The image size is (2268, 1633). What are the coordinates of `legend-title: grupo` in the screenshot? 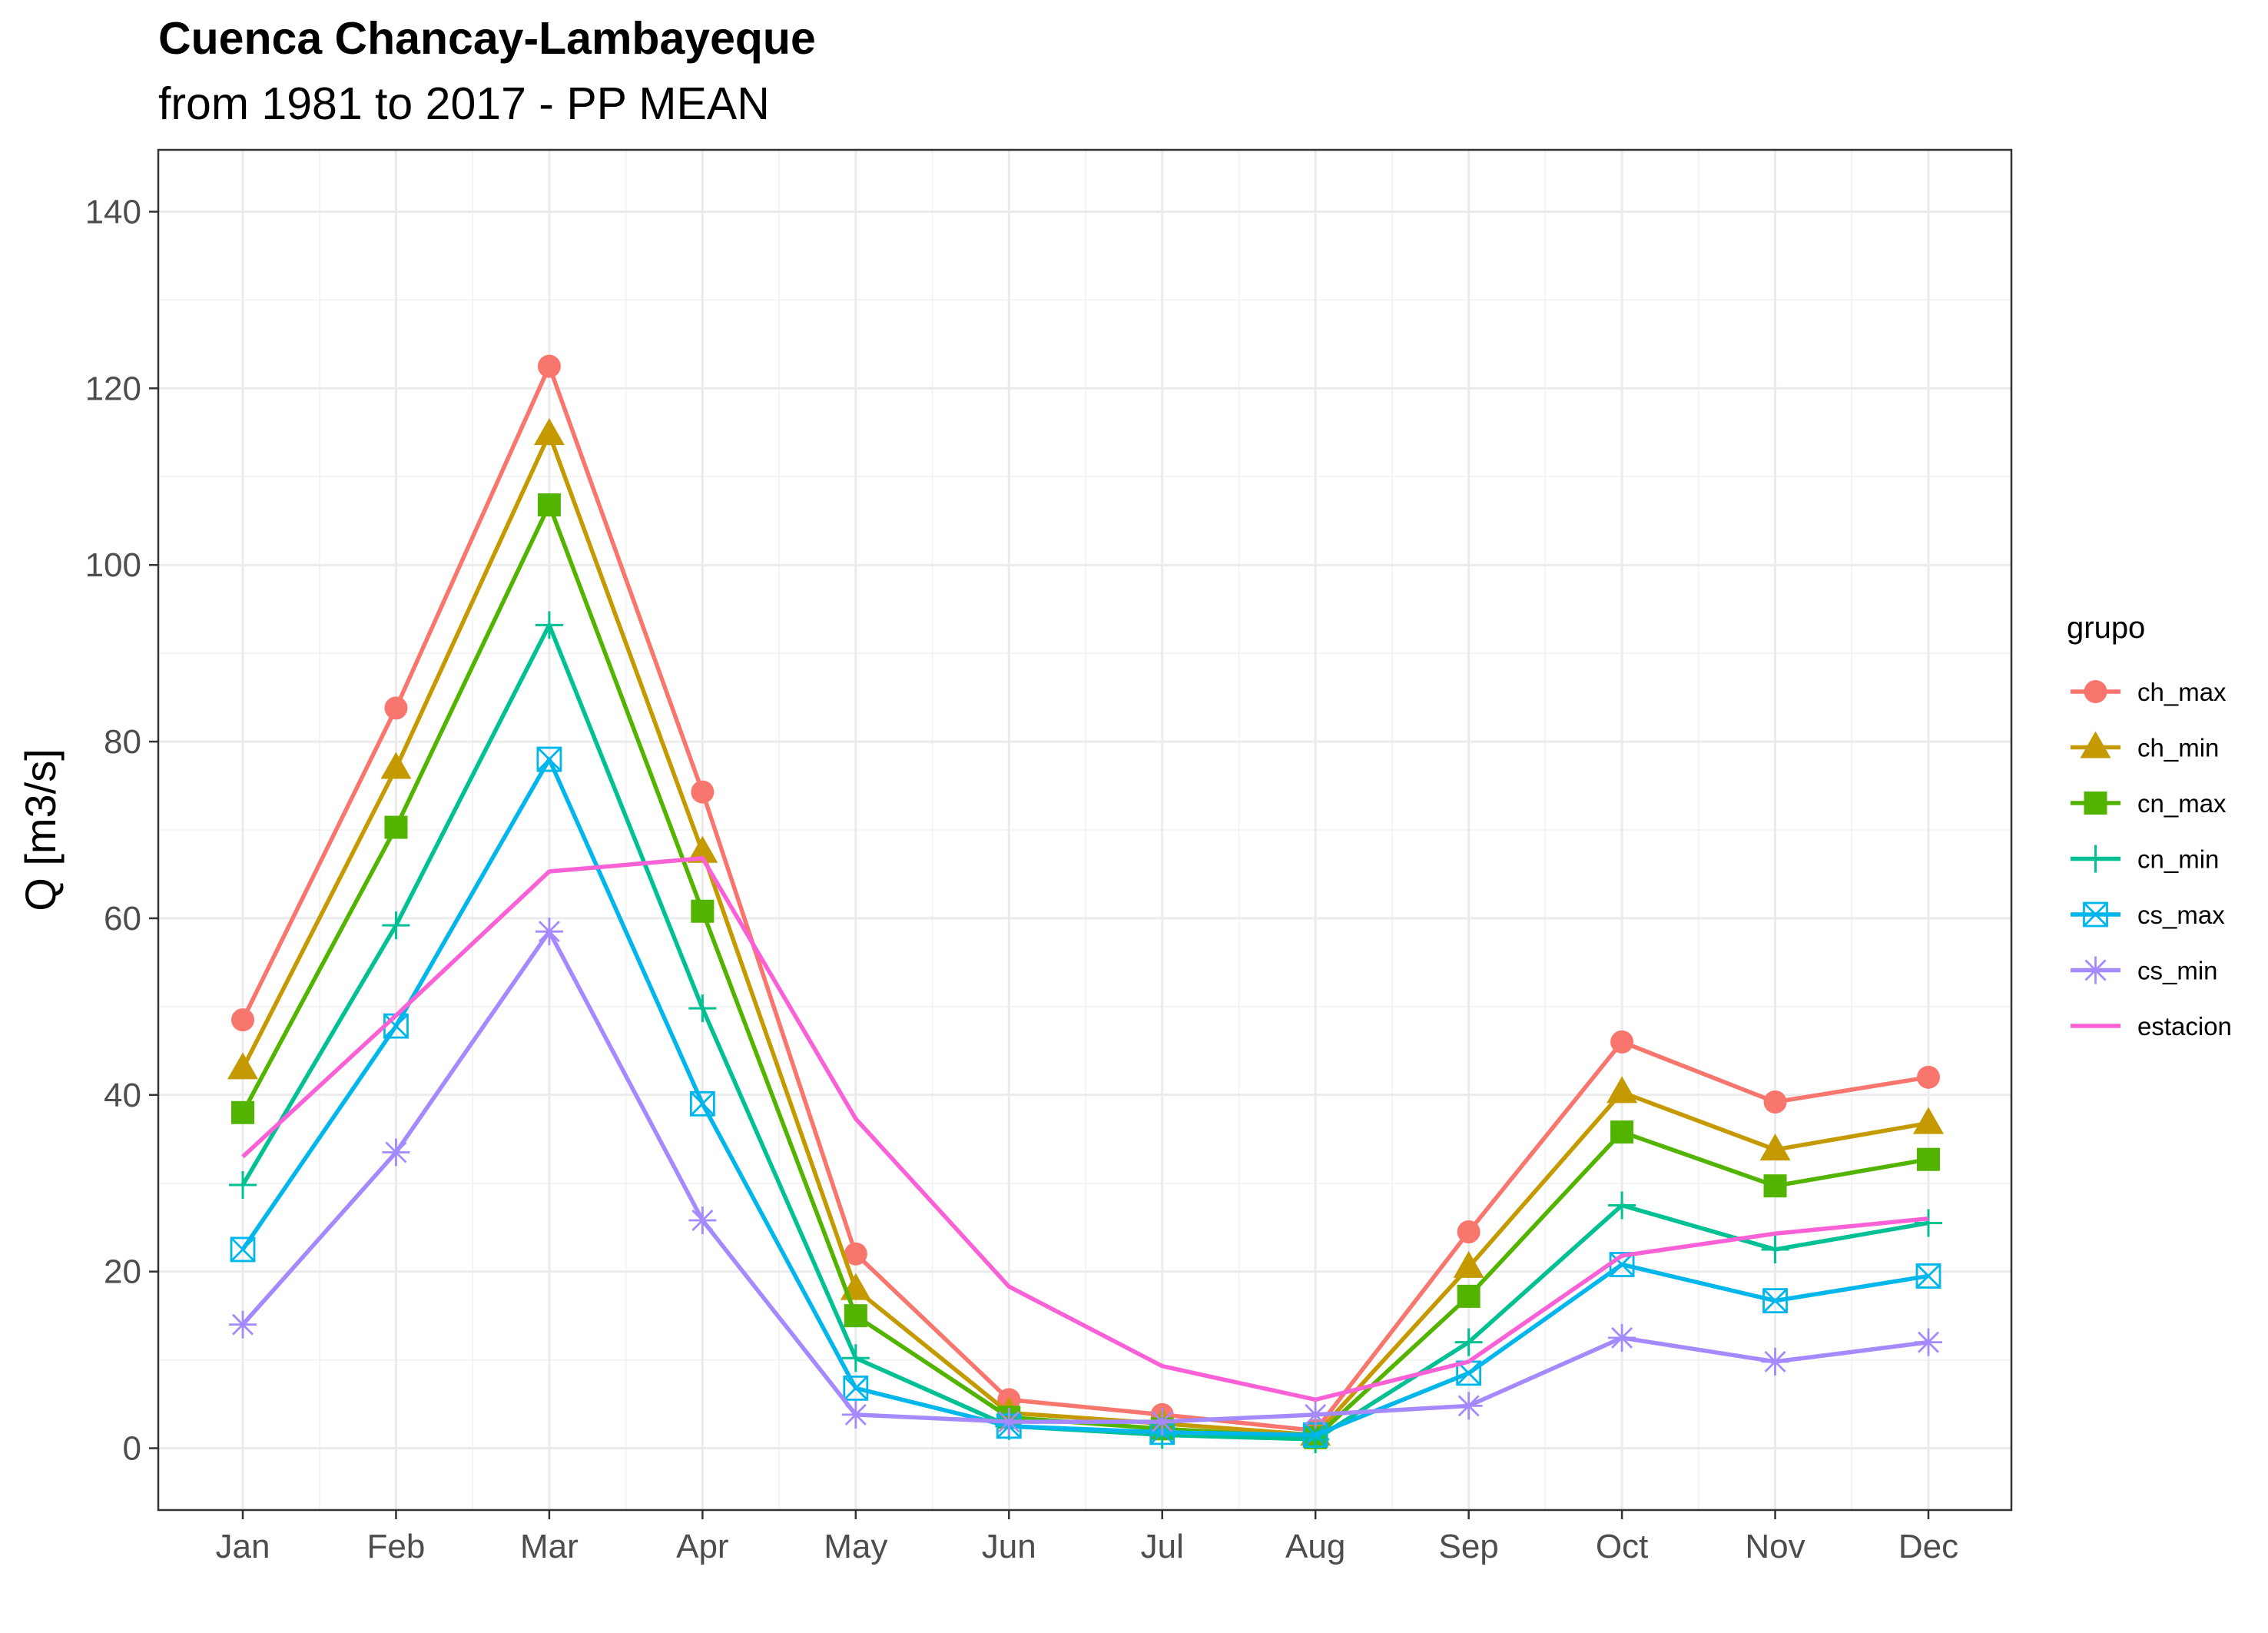 It's located at (2106, 628).